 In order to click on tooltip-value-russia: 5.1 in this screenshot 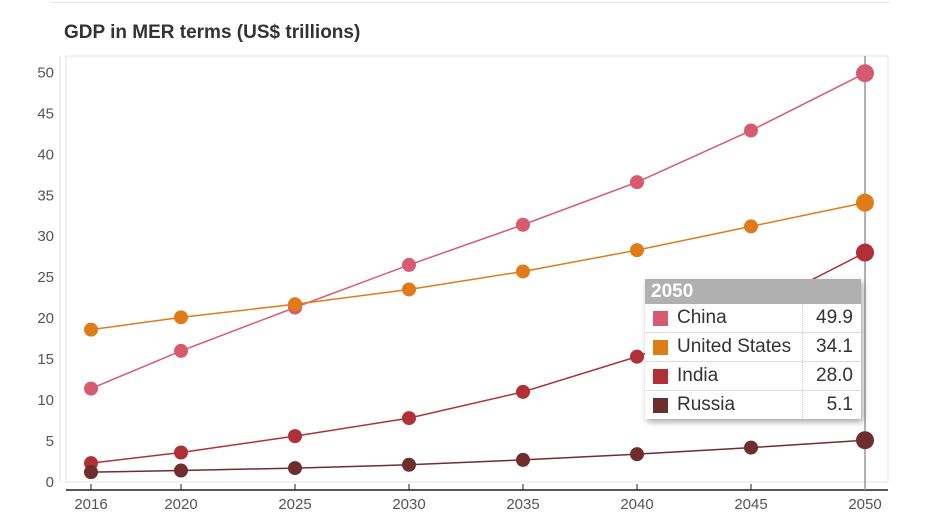, I will do `click(839, 404)`.